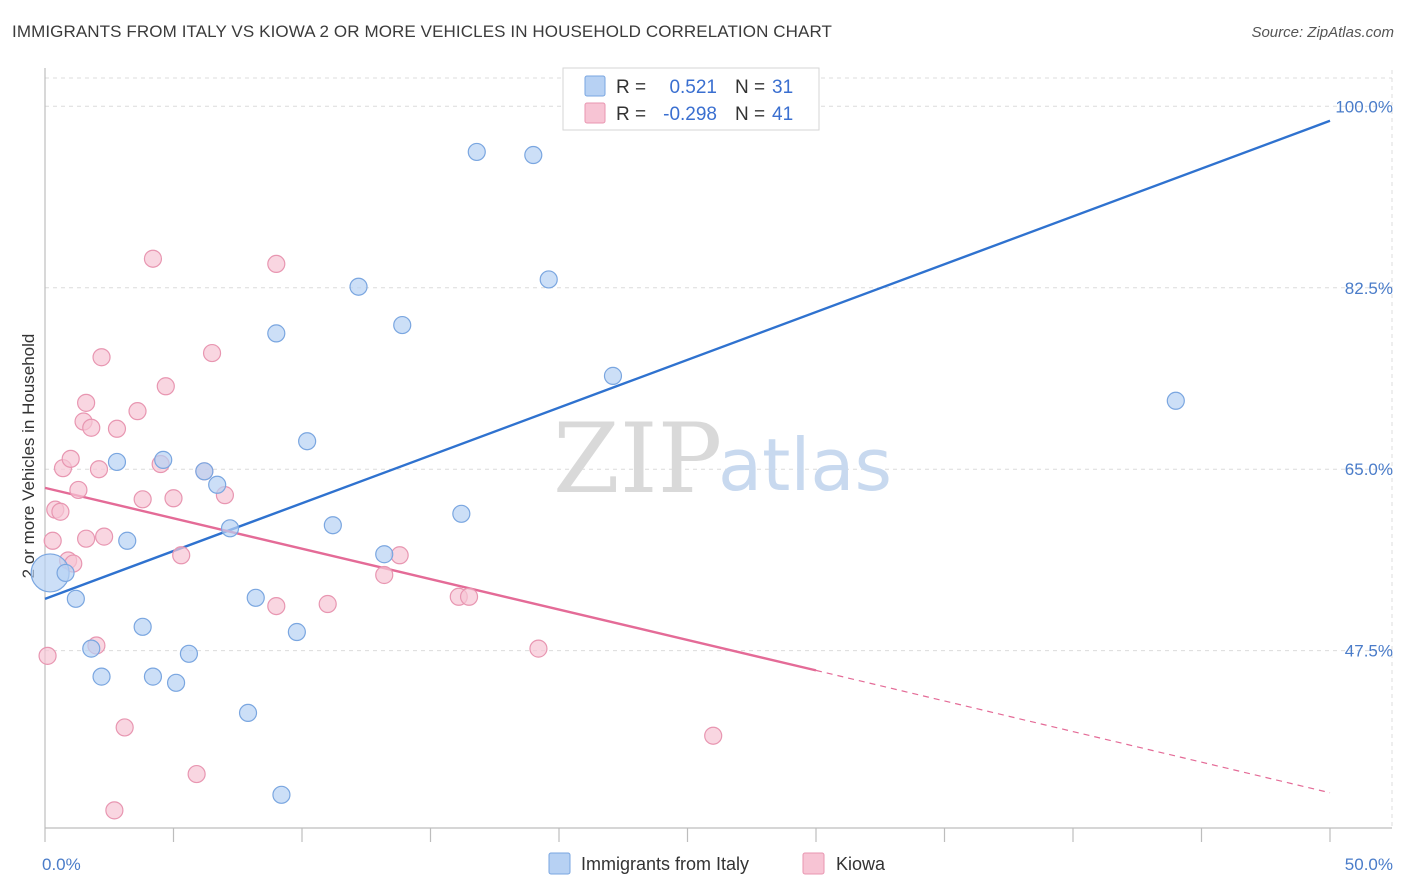 The height and width of the screenshot is (892, 1406). What do you see at coordinates (1364, 106) in the screenshot?
I see `y-tick-label: 100.0%` at bounding box center [1364, 106].